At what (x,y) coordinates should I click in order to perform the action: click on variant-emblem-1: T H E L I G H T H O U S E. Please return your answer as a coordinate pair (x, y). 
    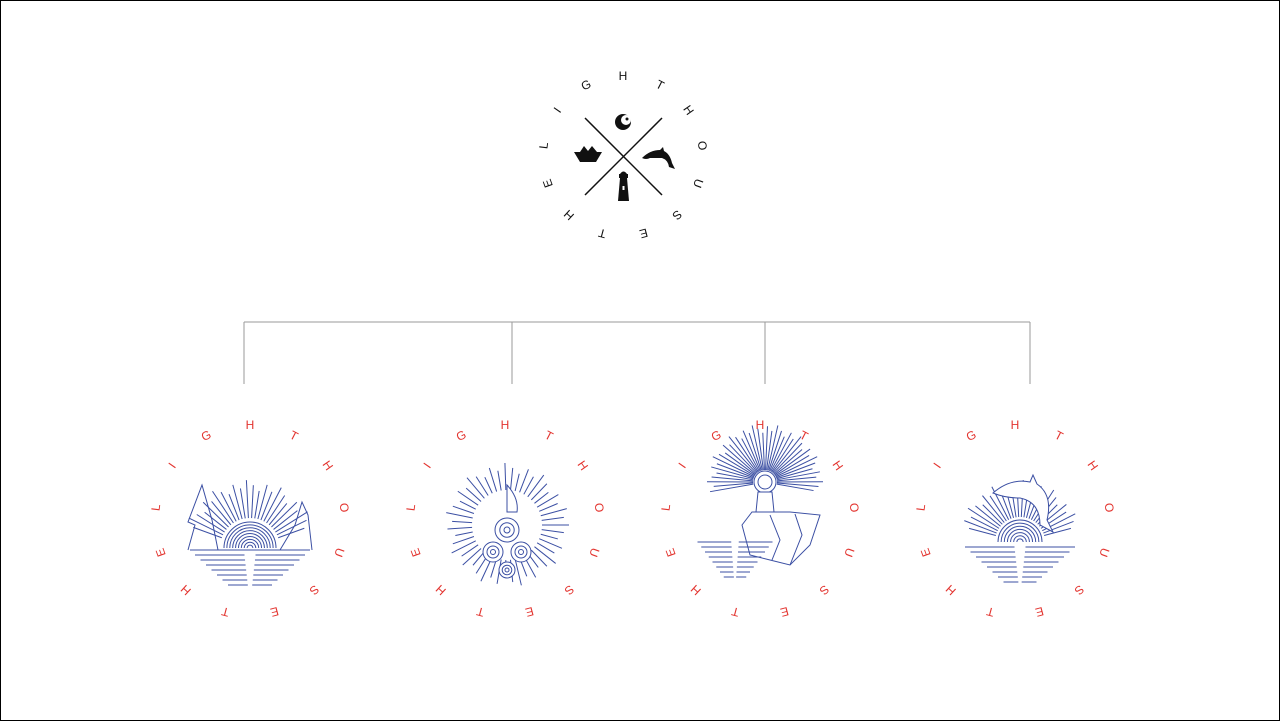
    Looking at the image, I should click on (249, 519).